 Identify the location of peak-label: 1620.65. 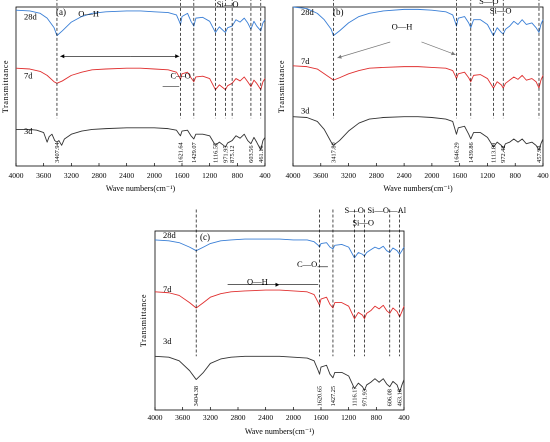
(320, 396).